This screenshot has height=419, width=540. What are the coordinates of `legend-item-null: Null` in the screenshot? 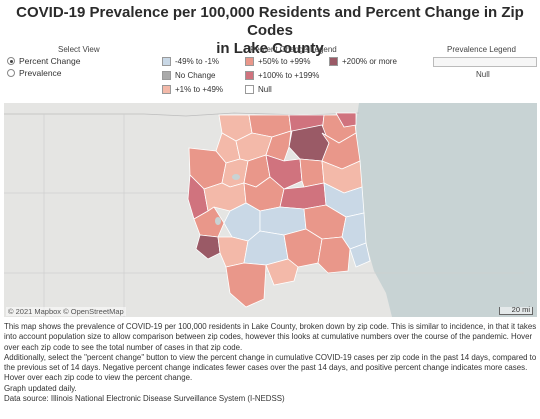 It's located at (258, 89).